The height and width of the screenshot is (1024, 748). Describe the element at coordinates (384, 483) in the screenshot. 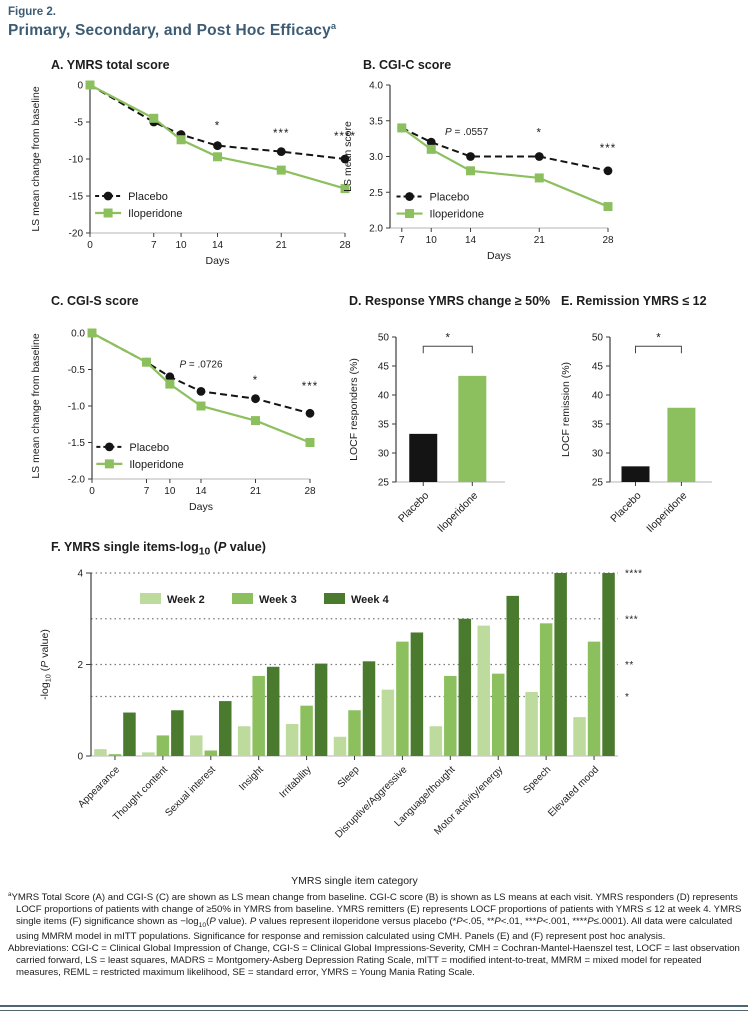

I see `y-tick-label: 25` at that location.